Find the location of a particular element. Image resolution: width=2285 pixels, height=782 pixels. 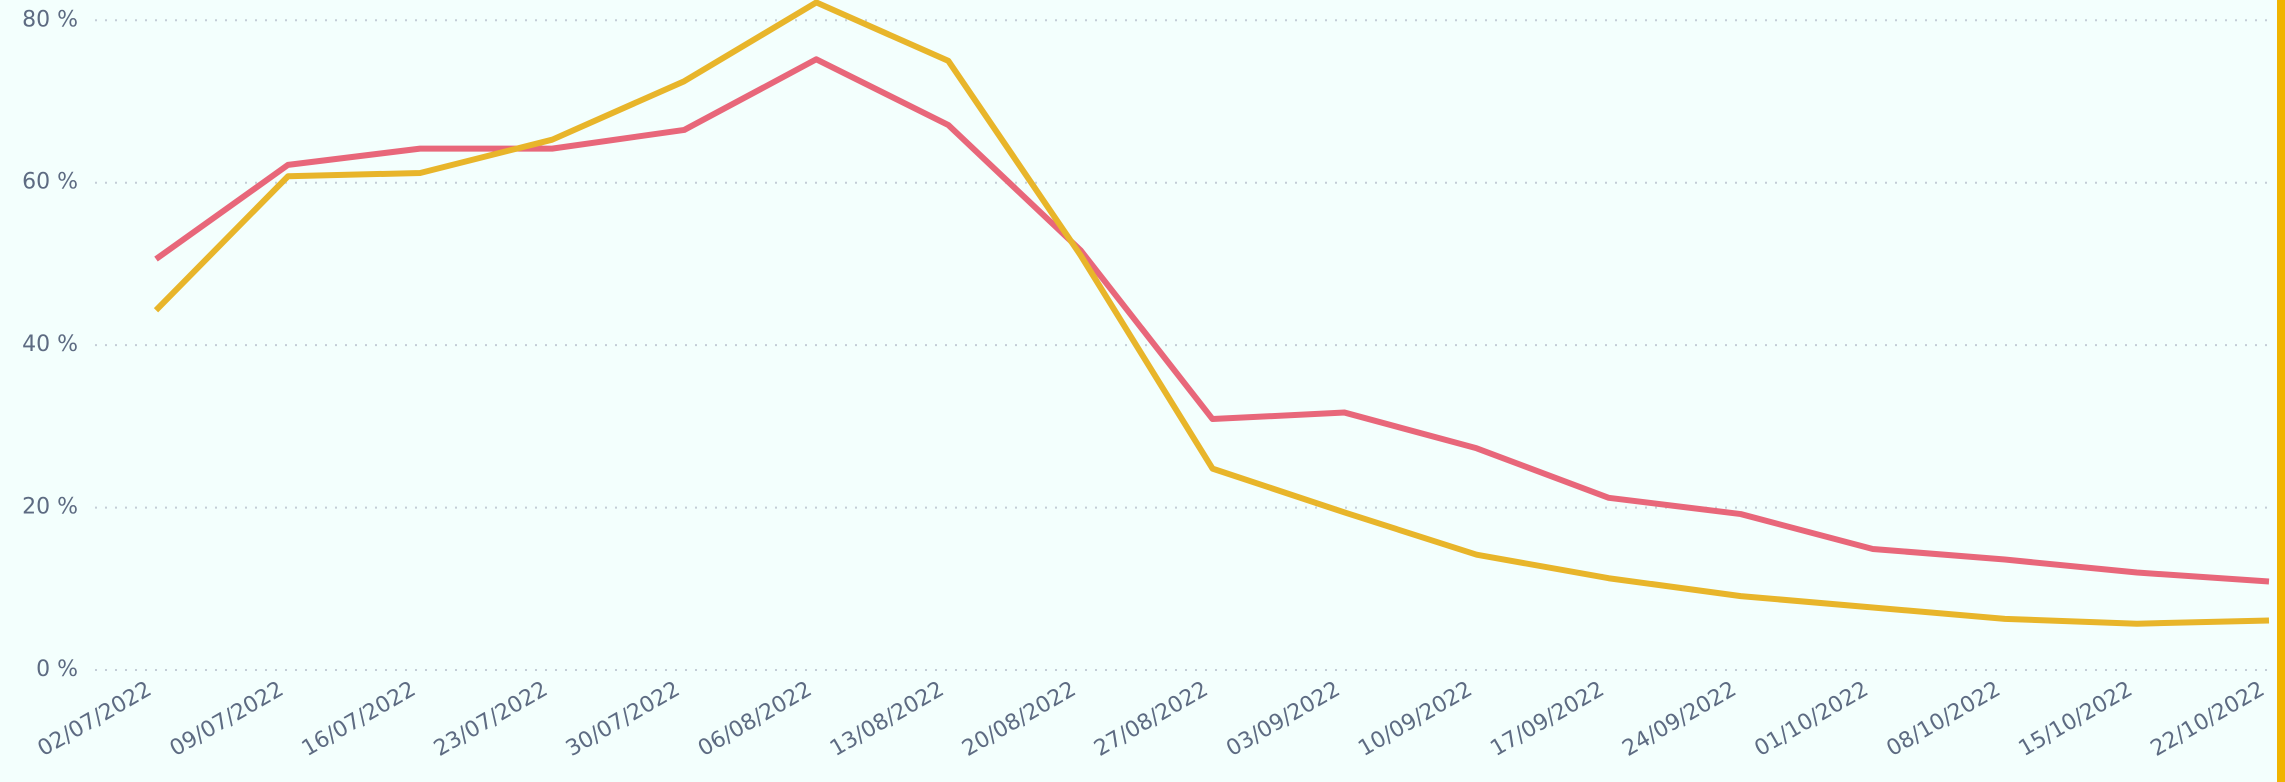

x-tick-label: 10/09/2022 is located at coordinates (1415, 719).